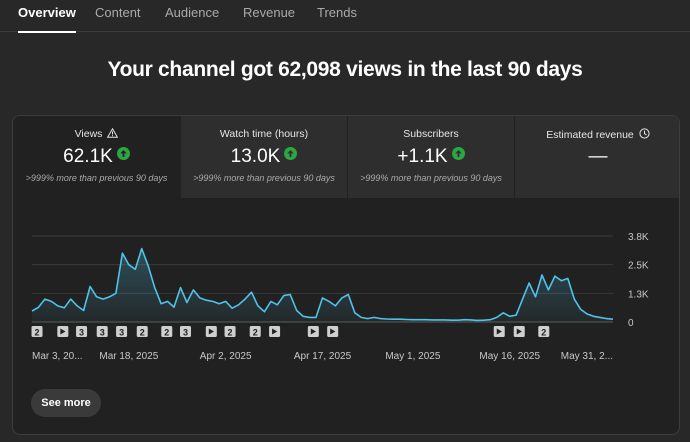 The width and height of the screenshot is (690, 442). I want to click on x-tick-label: May 16, 2025, so click(509, 356).